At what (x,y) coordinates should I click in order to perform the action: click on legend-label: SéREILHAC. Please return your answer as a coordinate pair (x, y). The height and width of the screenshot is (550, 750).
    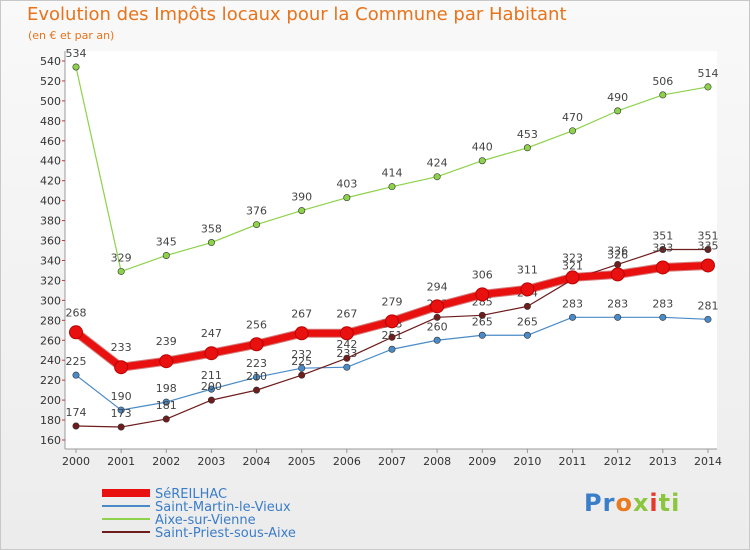
    Looking at the image, I should click on (191, 494).